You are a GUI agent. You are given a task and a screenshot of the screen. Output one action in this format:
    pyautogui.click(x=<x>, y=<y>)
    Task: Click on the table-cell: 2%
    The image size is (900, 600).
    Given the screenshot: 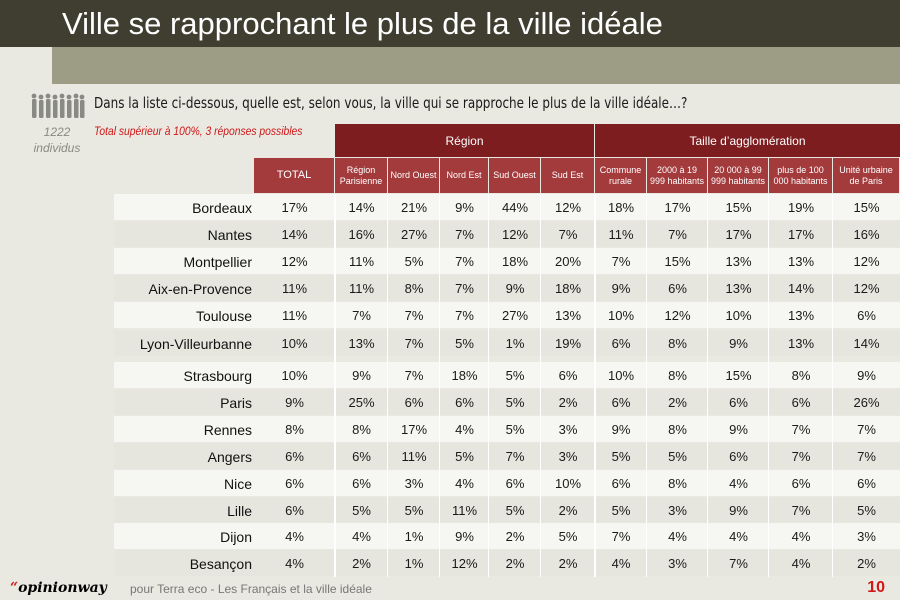 What is the action you would take?
    pyautogui.click(x=515, y=536)
    